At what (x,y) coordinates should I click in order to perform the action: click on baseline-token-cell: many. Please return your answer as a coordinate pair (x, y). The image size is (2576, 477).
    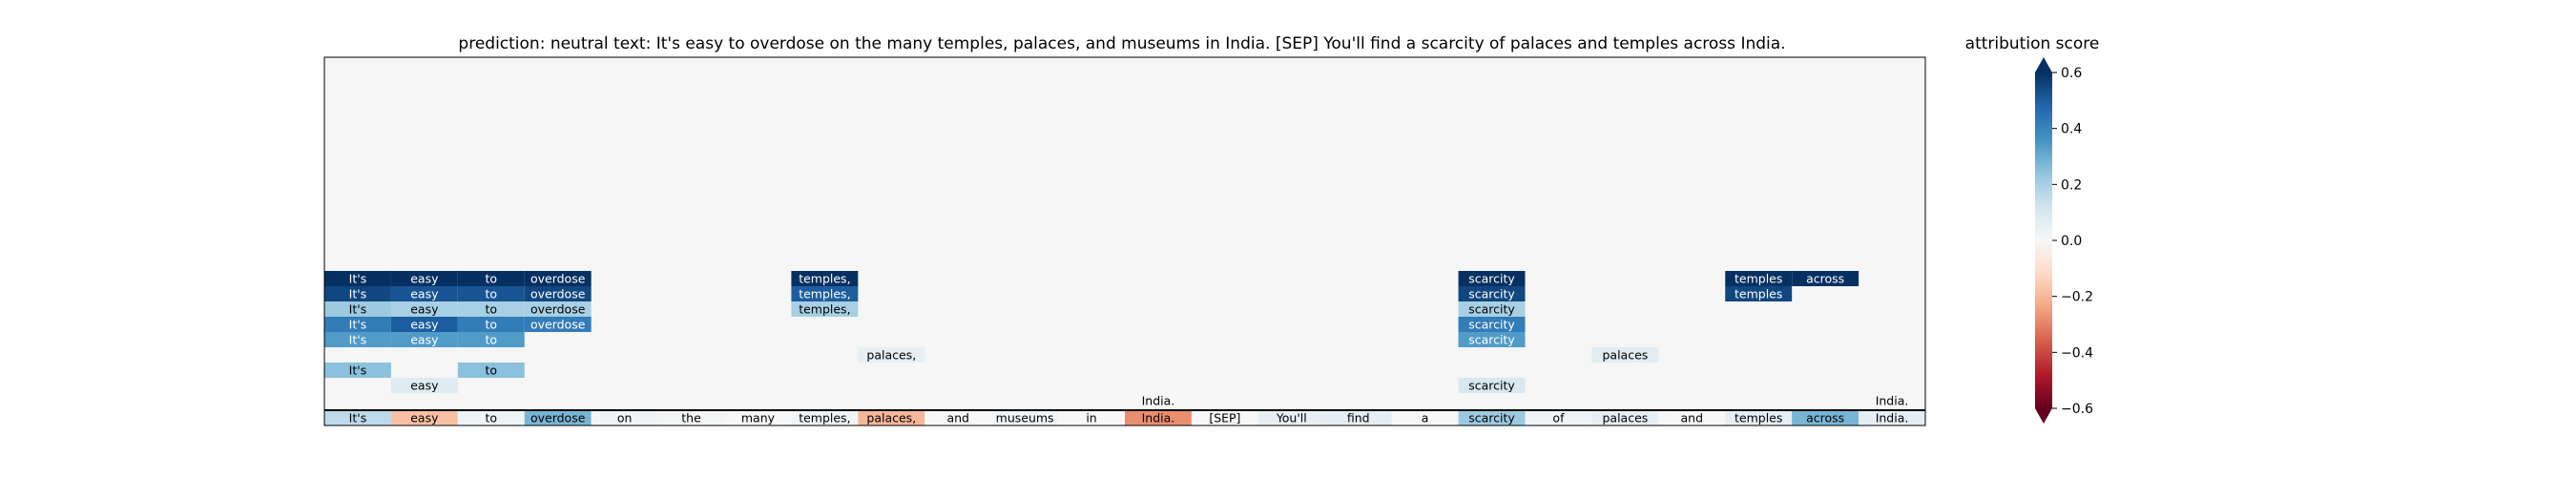
    Looking at the image, I should click on (758, 417).